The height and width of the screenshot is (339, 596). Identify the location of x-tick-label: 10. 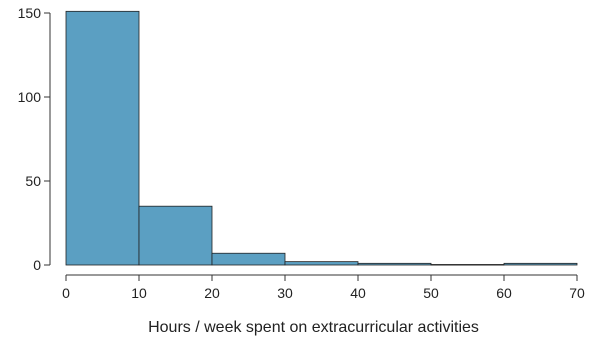
(139, 293).